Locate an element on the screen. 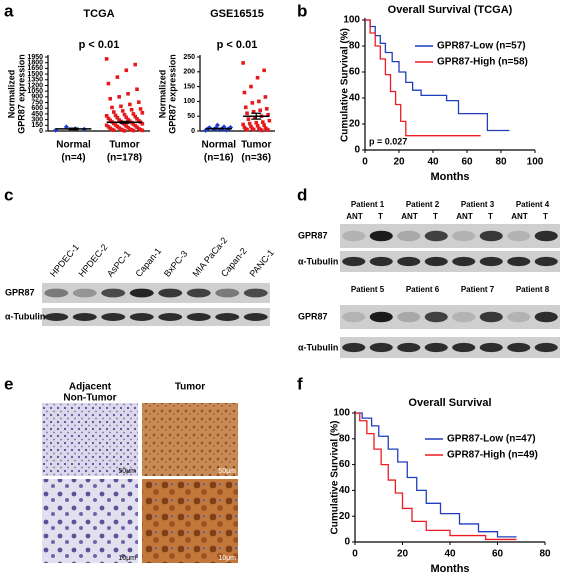  x-tick-label: Normal is located at coordinates (73, 145).